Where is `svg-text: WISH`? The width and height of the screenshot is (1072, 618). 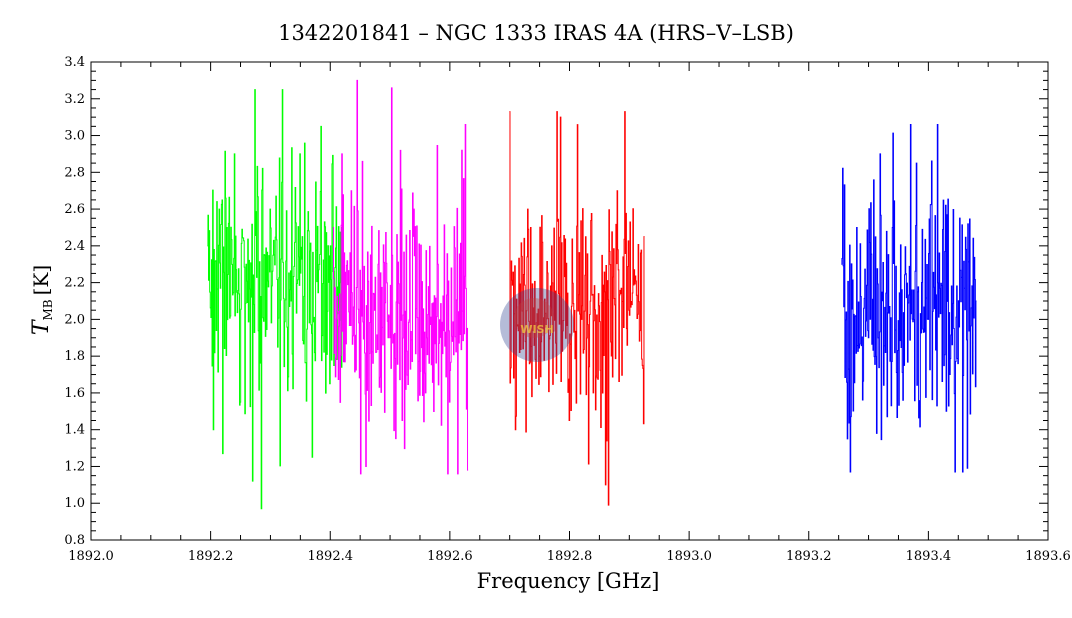 svg-text: WISH is located at coordinates (536, 329).